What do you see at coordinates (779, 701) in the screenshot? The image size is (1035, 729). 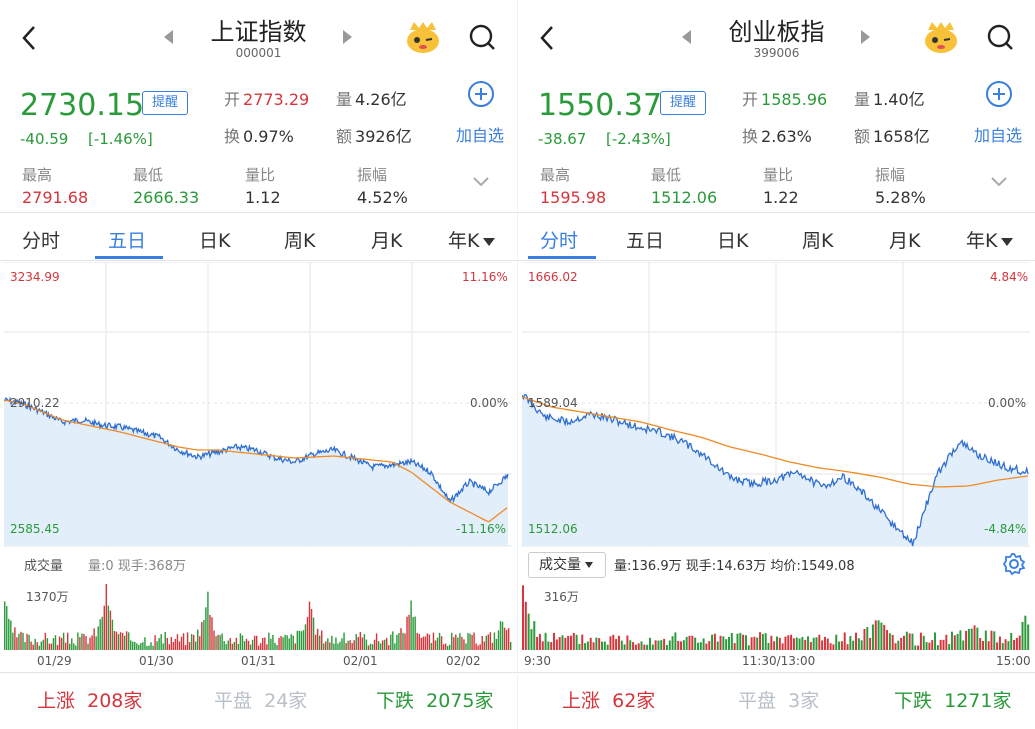 I see `unchanged: 平盘 3家` at bounding box center [779, 701].